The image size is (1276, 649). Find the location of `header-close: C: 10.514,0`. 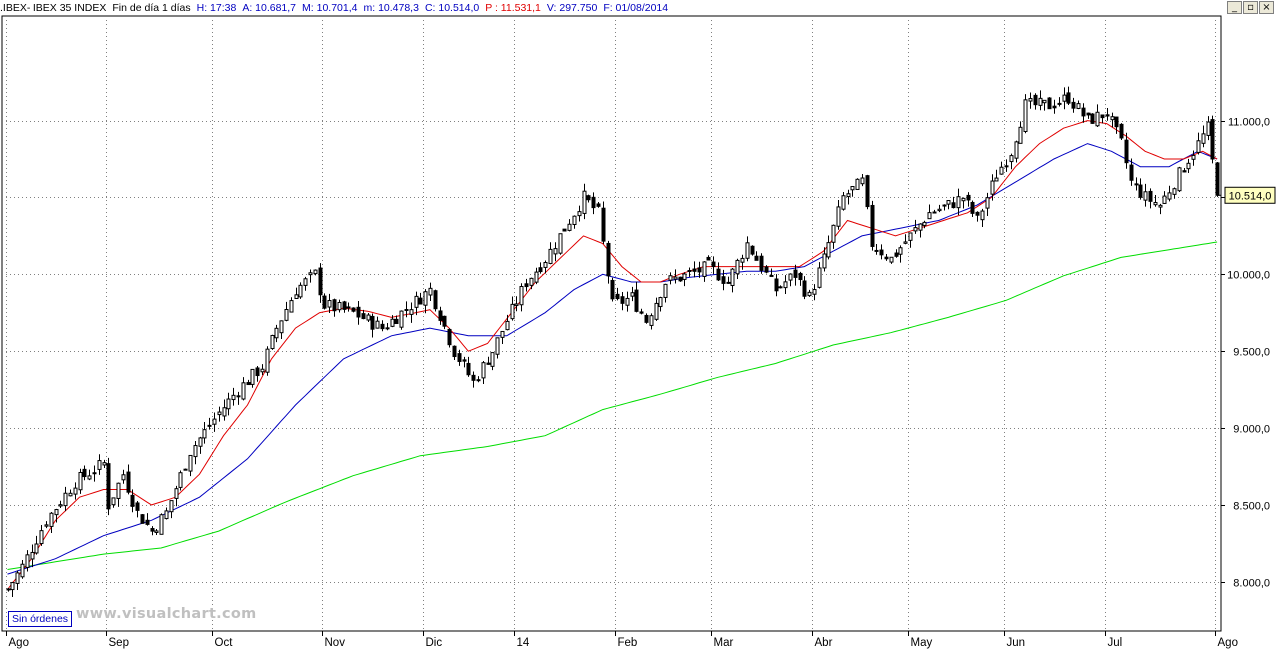

header-close: C: 10.514,0 is located at coordinates (452, 8).